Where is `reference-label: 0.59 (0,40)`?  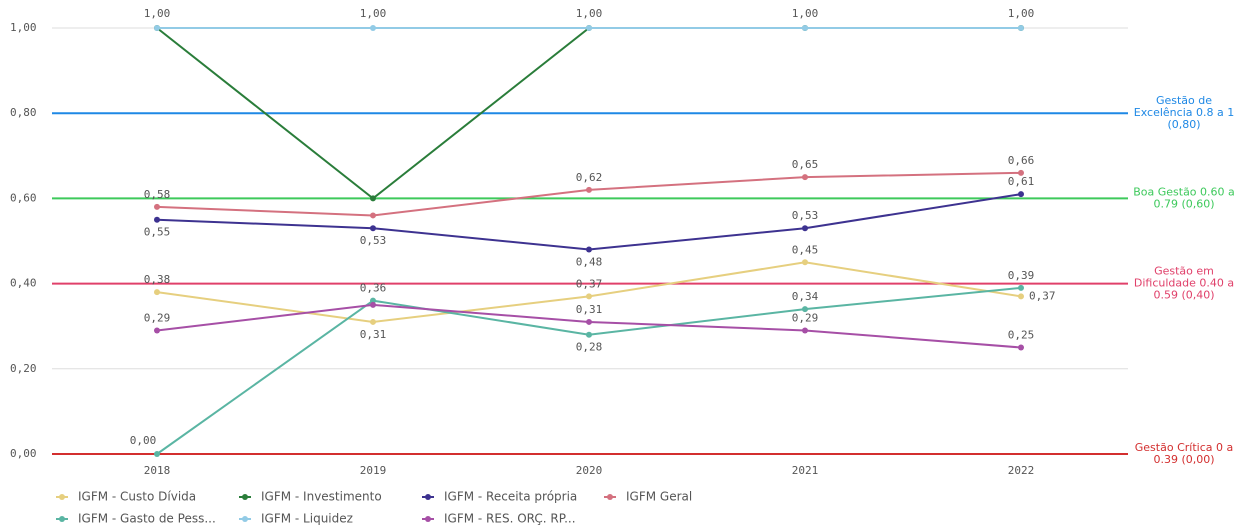
reference-label: 0.59 (0,40) is located at coordinates (1183, 295).